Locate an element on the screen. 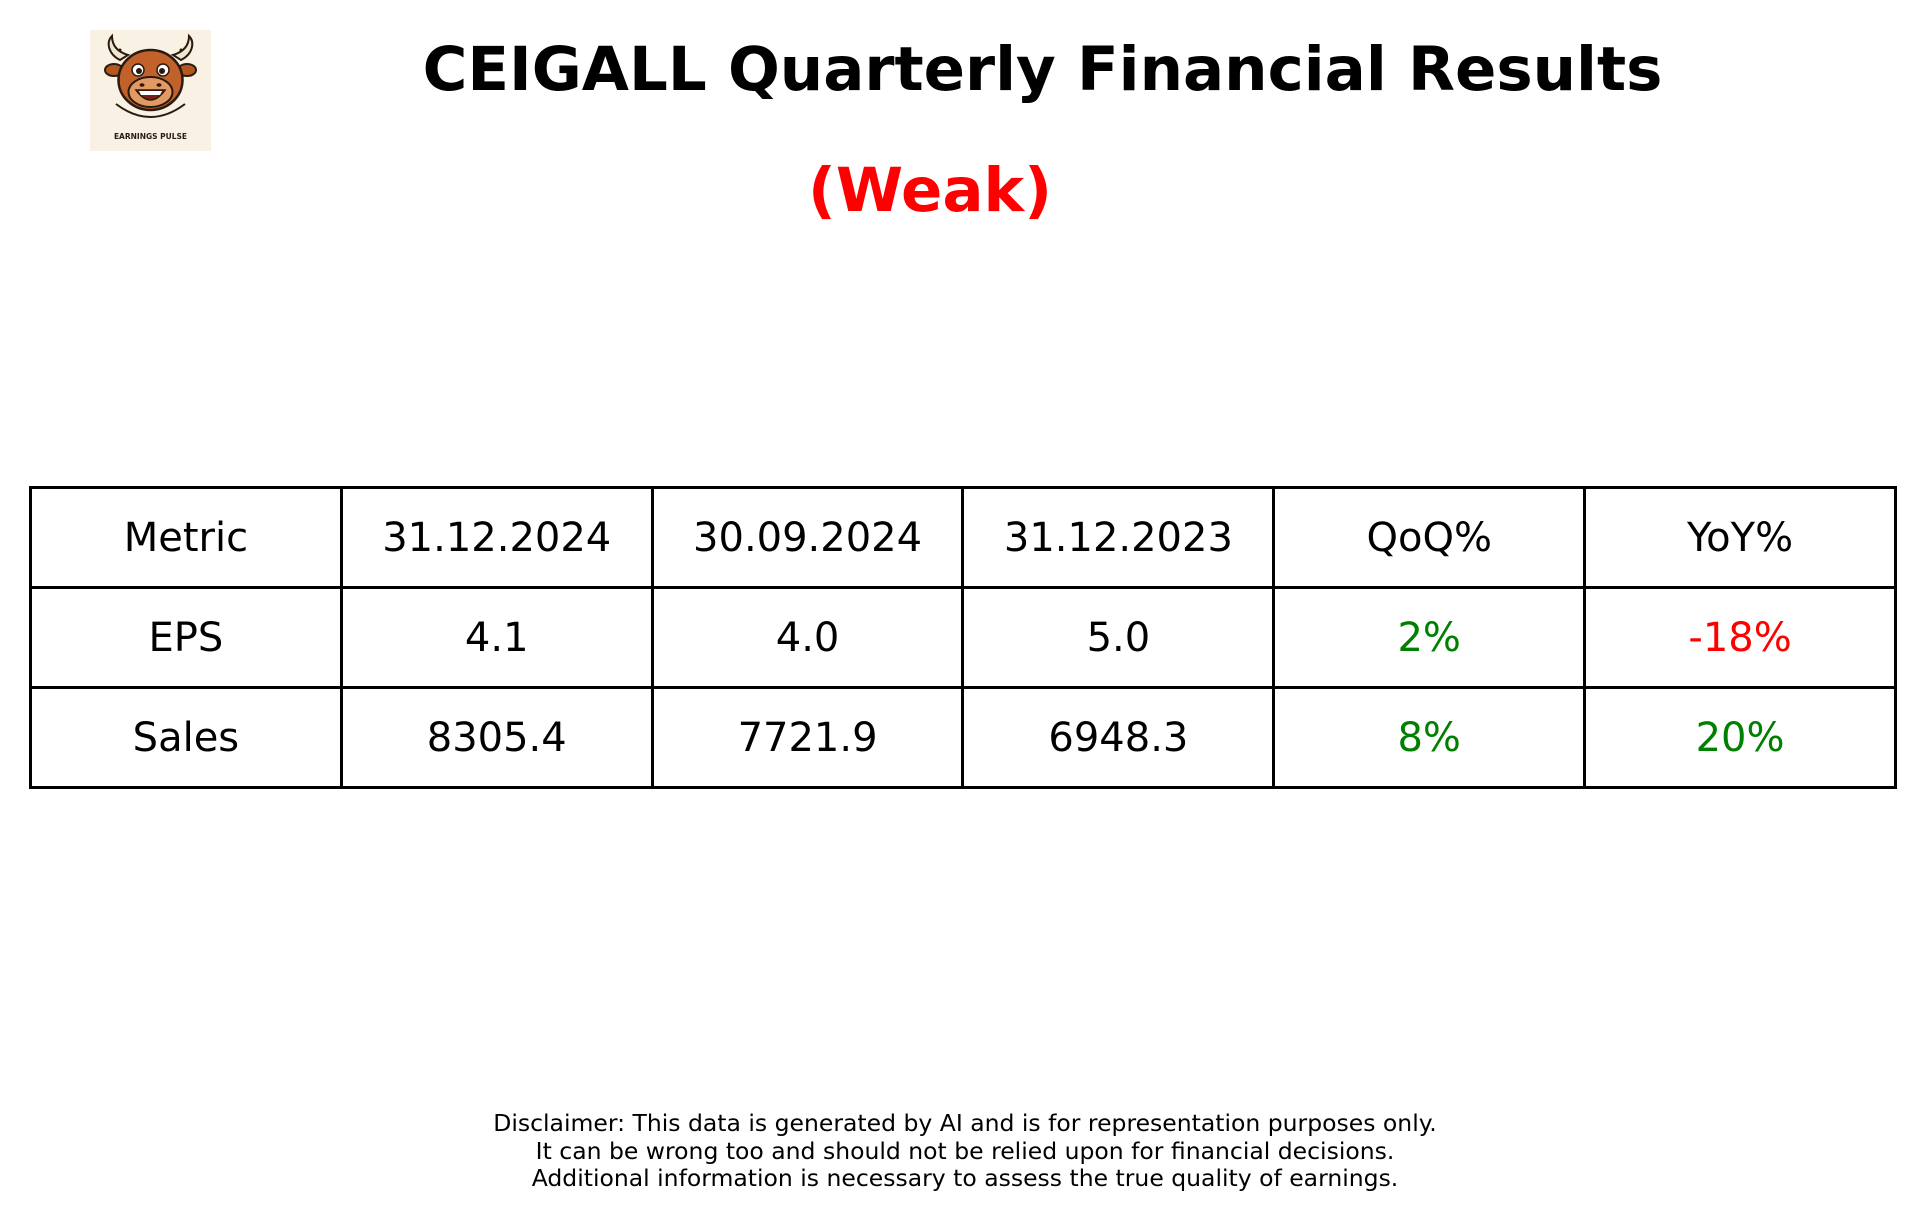 Image resolution: width=1919 pixels, height=1220 pixels. column-header: 31.12.2023 is located at coordinates (1118, 537).